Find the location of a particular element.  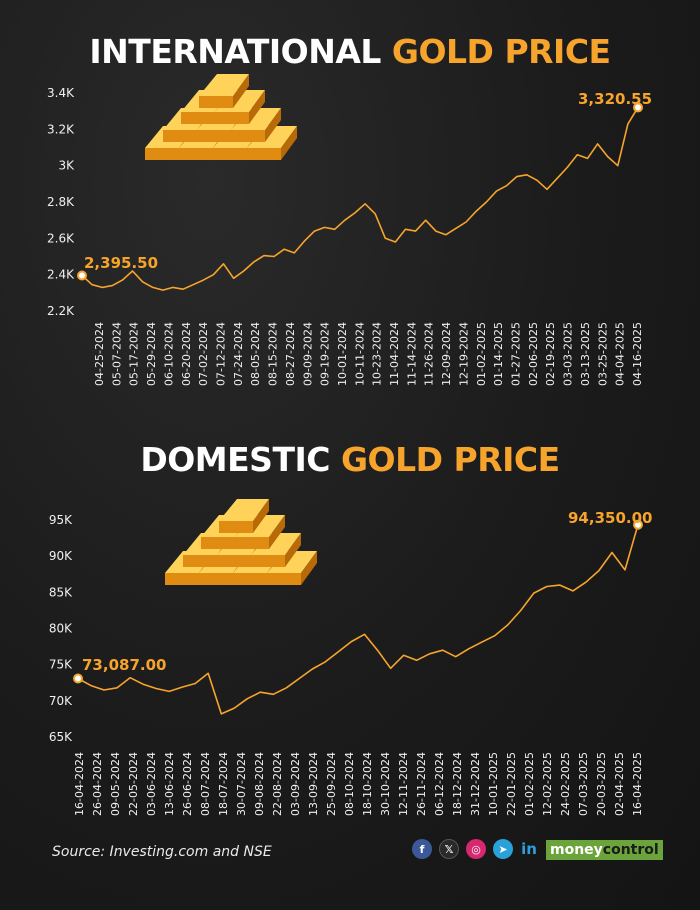

instagram-icon: ◎ is located at coordinates (476, 849).